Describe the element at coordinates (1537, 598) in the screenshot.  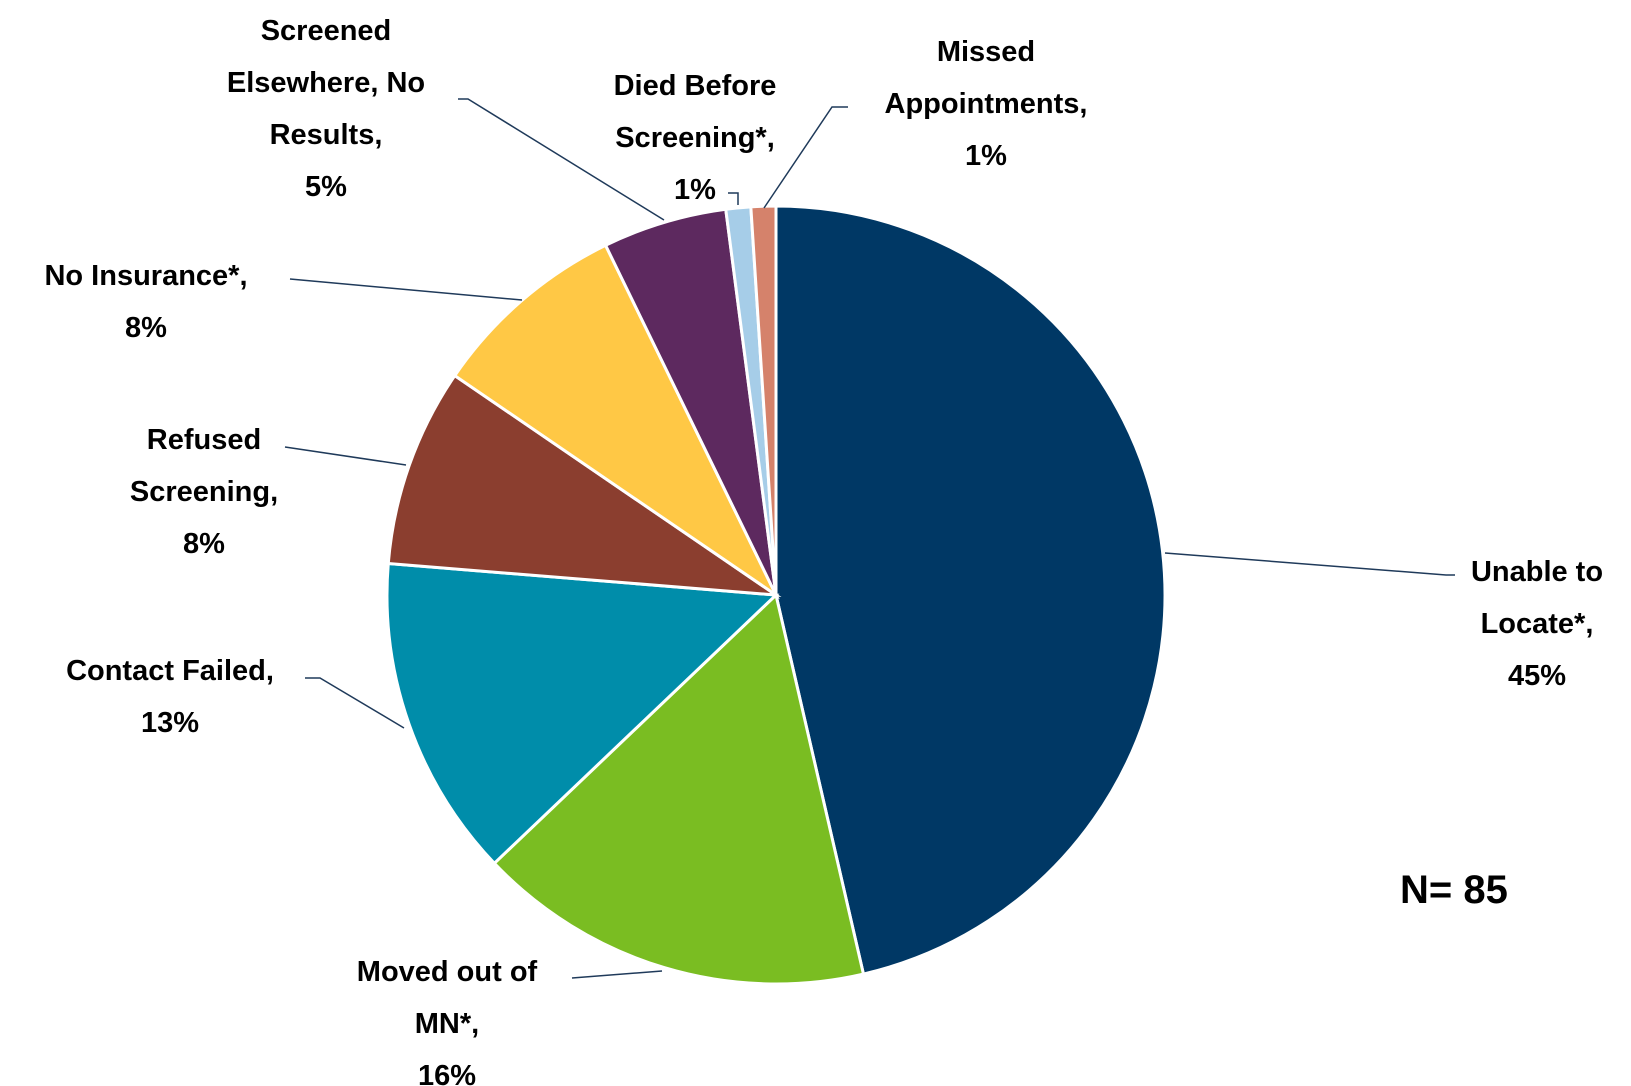
I see `category-label: Unable to Locate*,` at that location.